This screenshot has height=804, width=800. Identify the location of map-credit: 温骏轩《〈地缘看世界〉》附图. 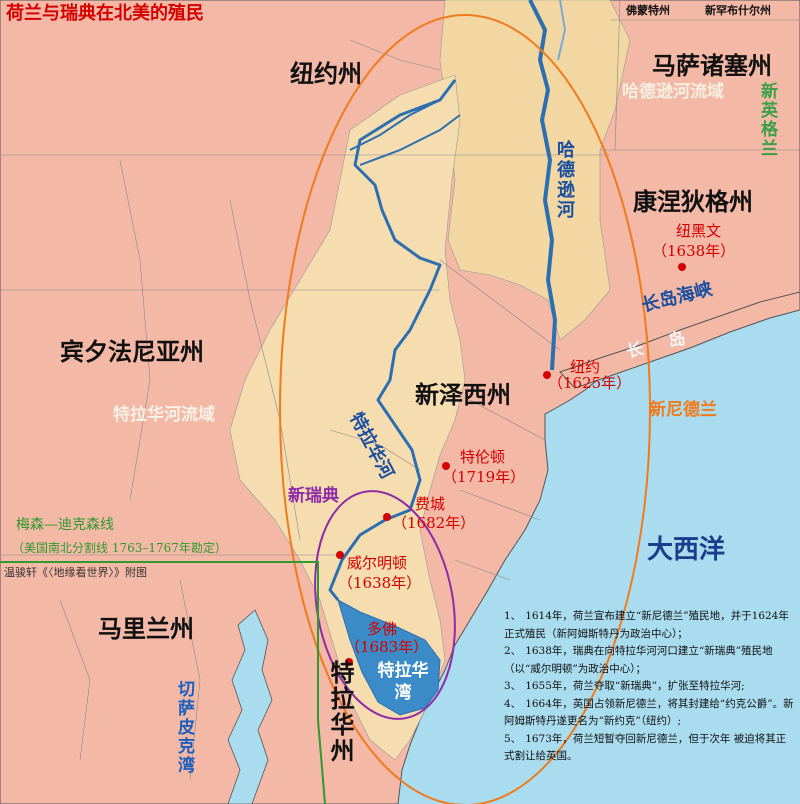
(75, 572).